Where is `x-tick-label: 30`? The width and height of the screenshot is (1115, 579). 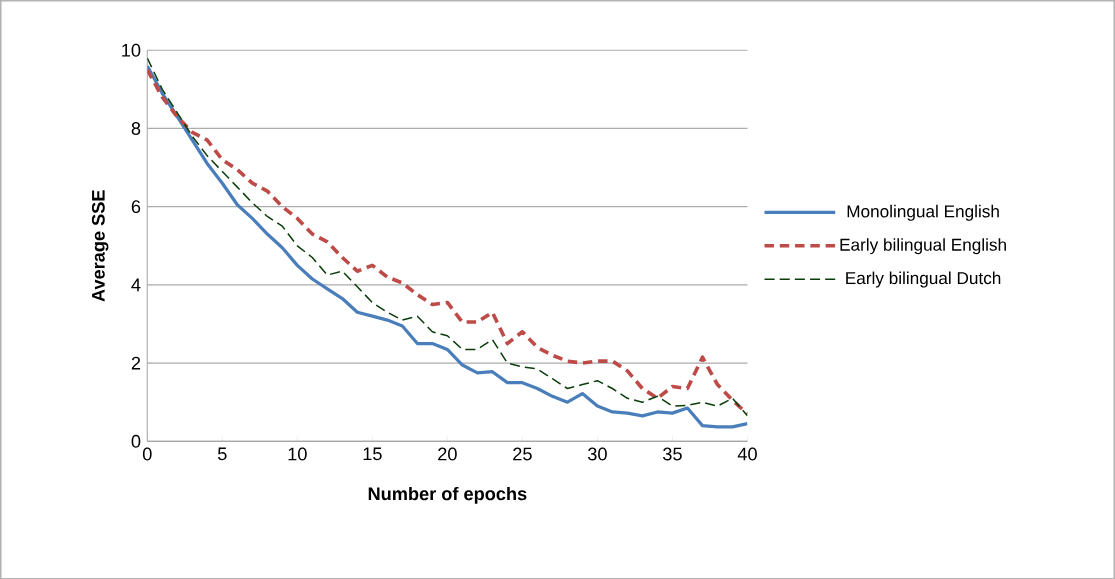 x-tick-label: 30 is located at coordinates (597, 454).